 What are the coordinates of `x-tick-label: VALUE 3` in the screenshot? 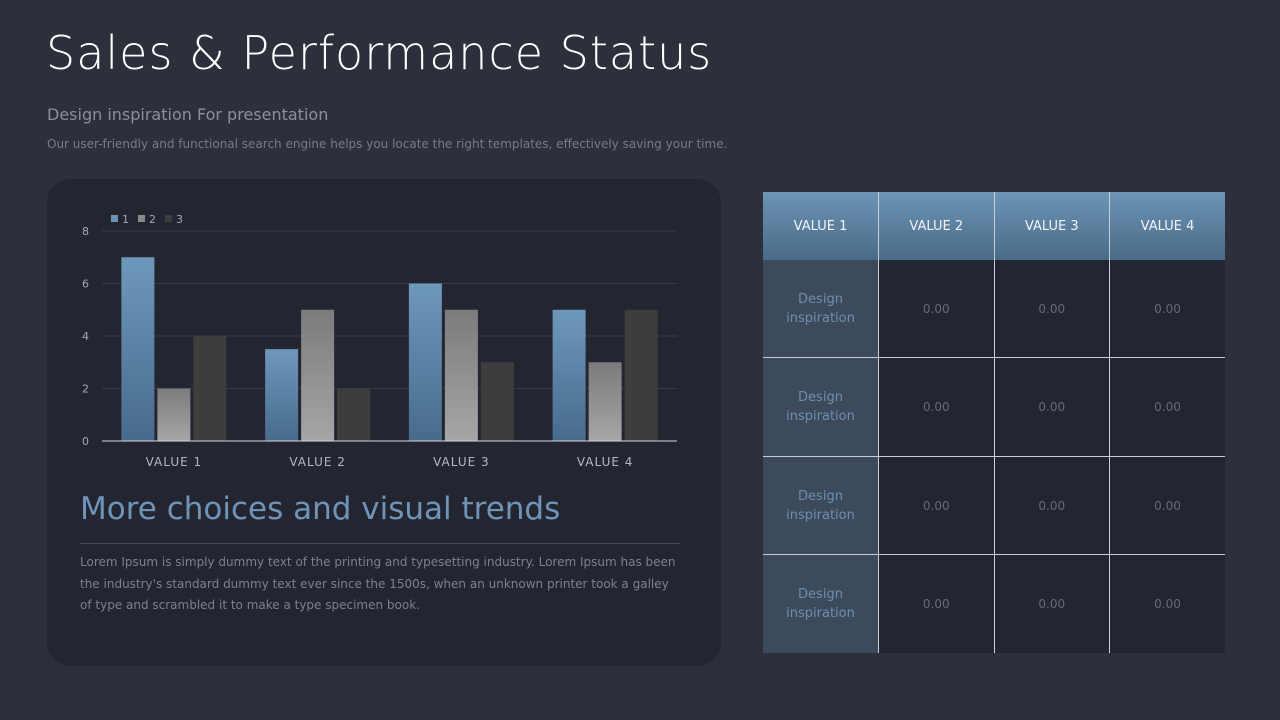 It's located at (461, 462).